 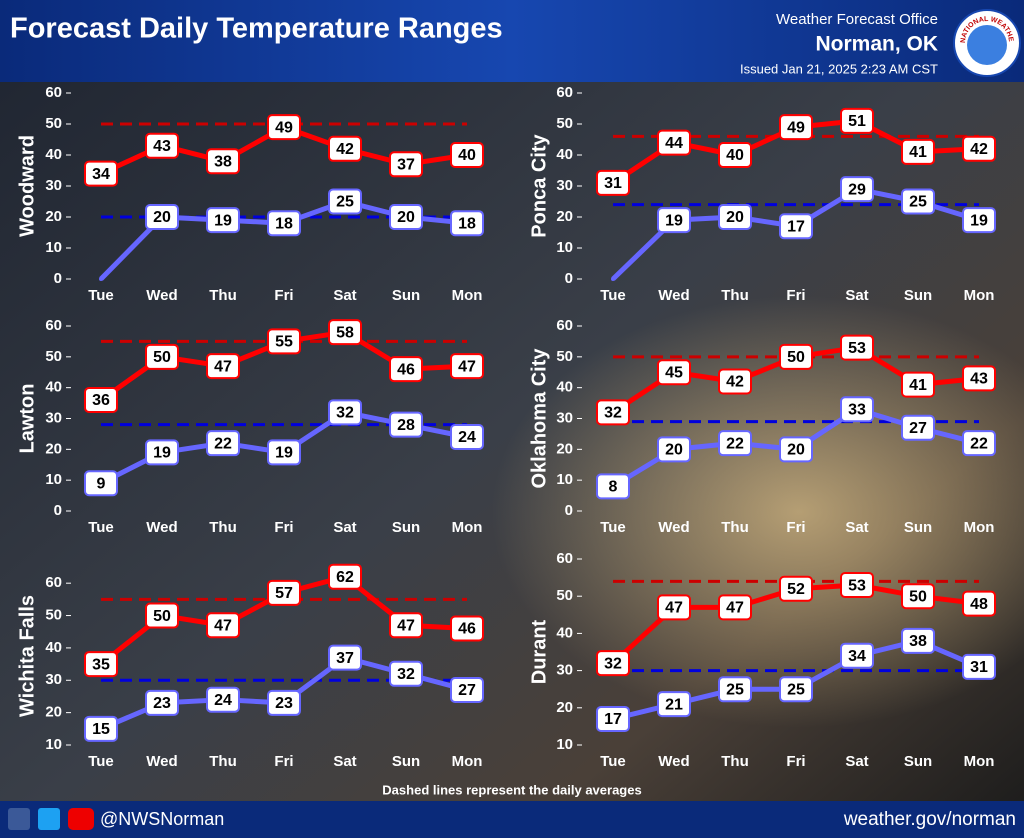 I want to click on value-label: 41, so click(x=918, y=152).